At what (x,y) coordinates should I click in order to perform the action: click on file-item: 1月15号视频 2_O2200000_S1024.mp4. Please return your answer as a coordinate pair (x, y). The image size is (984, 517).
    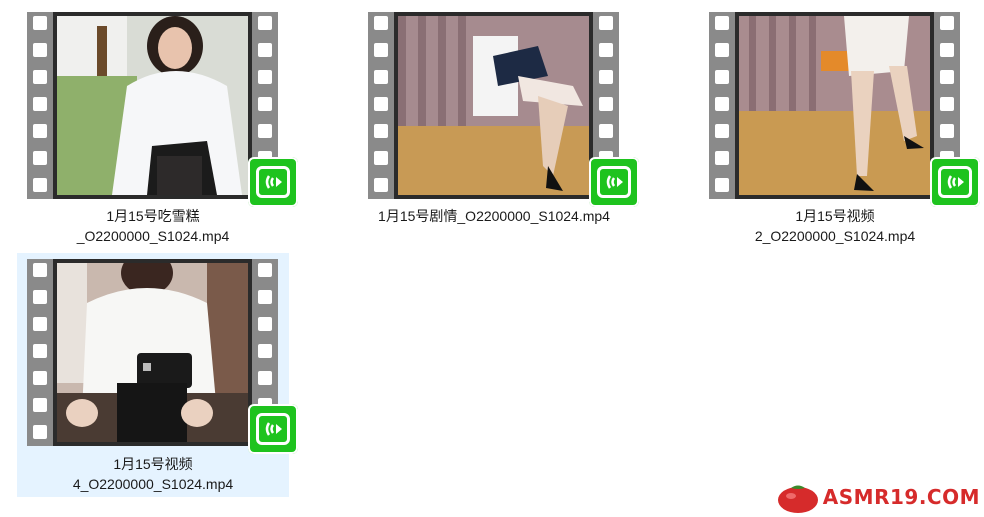
    Looking at the image, I should click on (839, 122).